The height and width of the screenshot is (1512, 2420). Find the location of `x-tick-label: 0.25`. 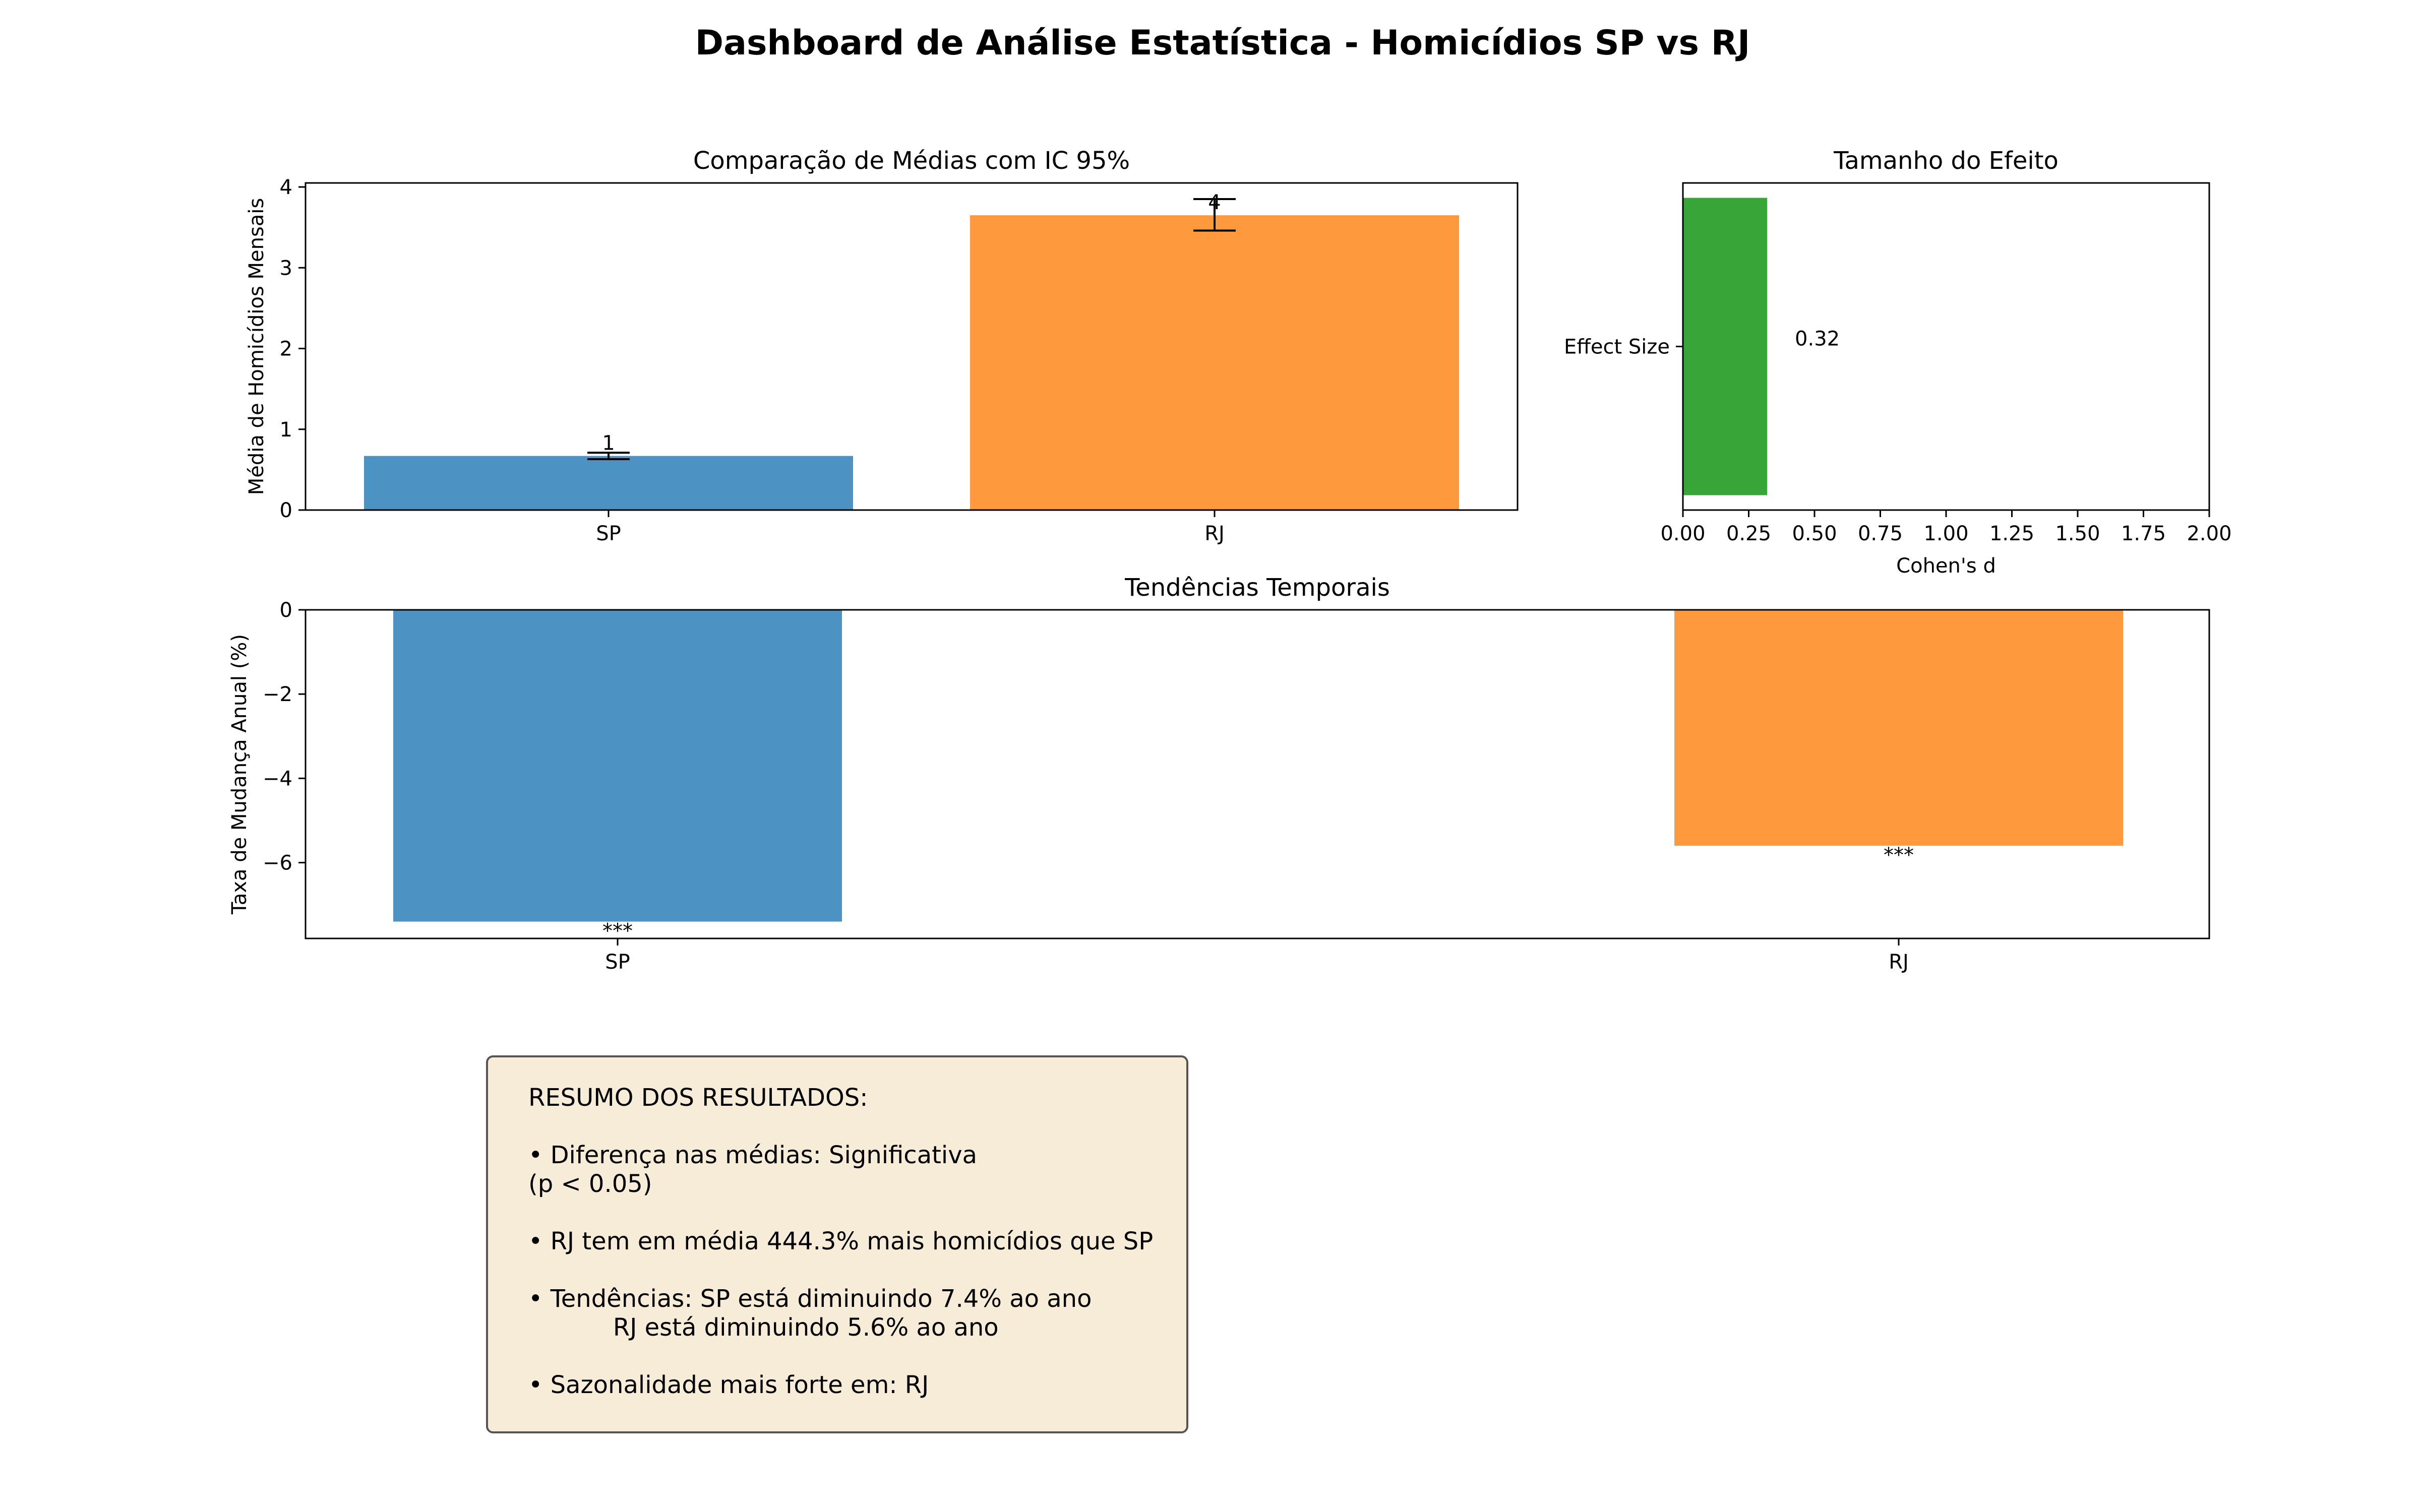

x-tick-label: 0.25 is located at coordinates (1748, 533).